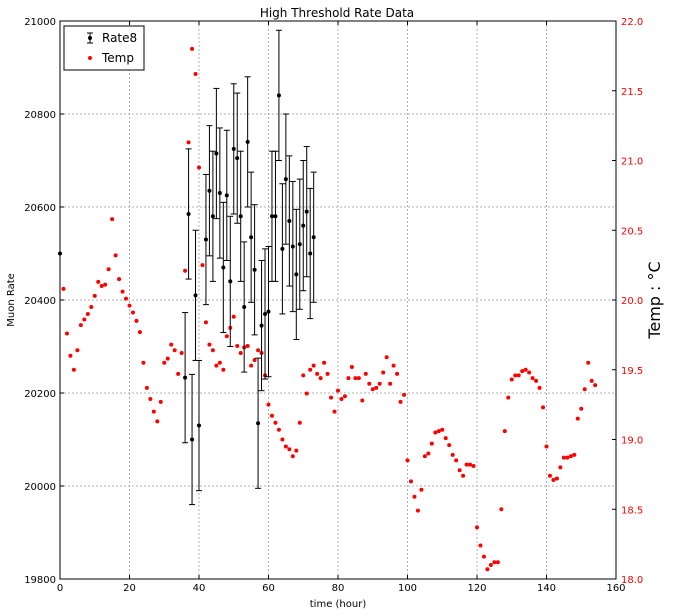  I want to click on y-axis-label: Muon Rate, so click(11, 300).